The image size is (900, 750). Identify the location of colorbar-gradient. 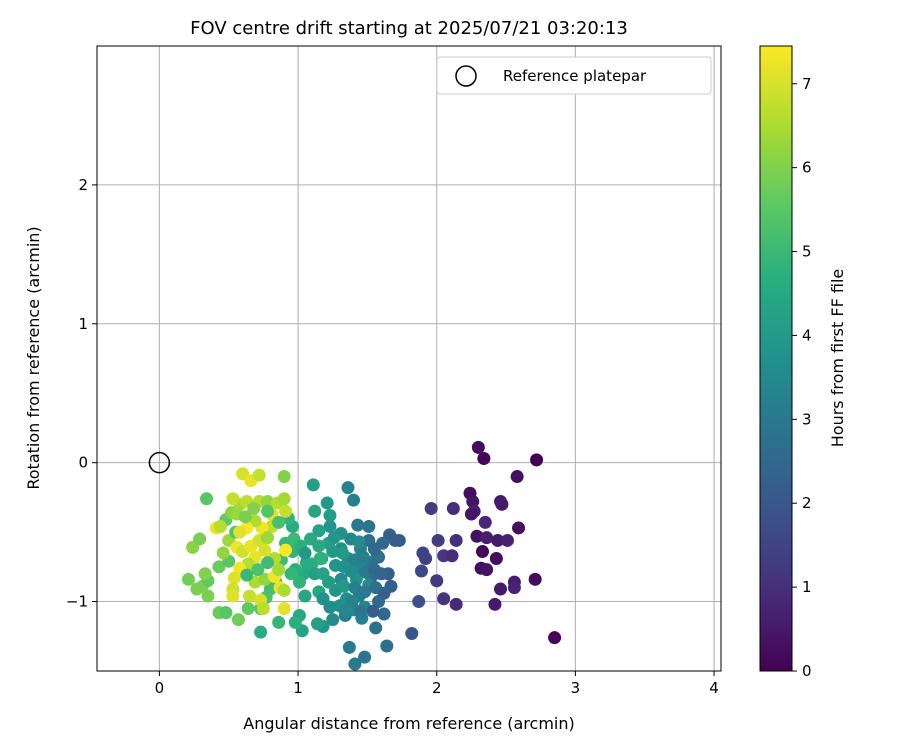
(776, 358).